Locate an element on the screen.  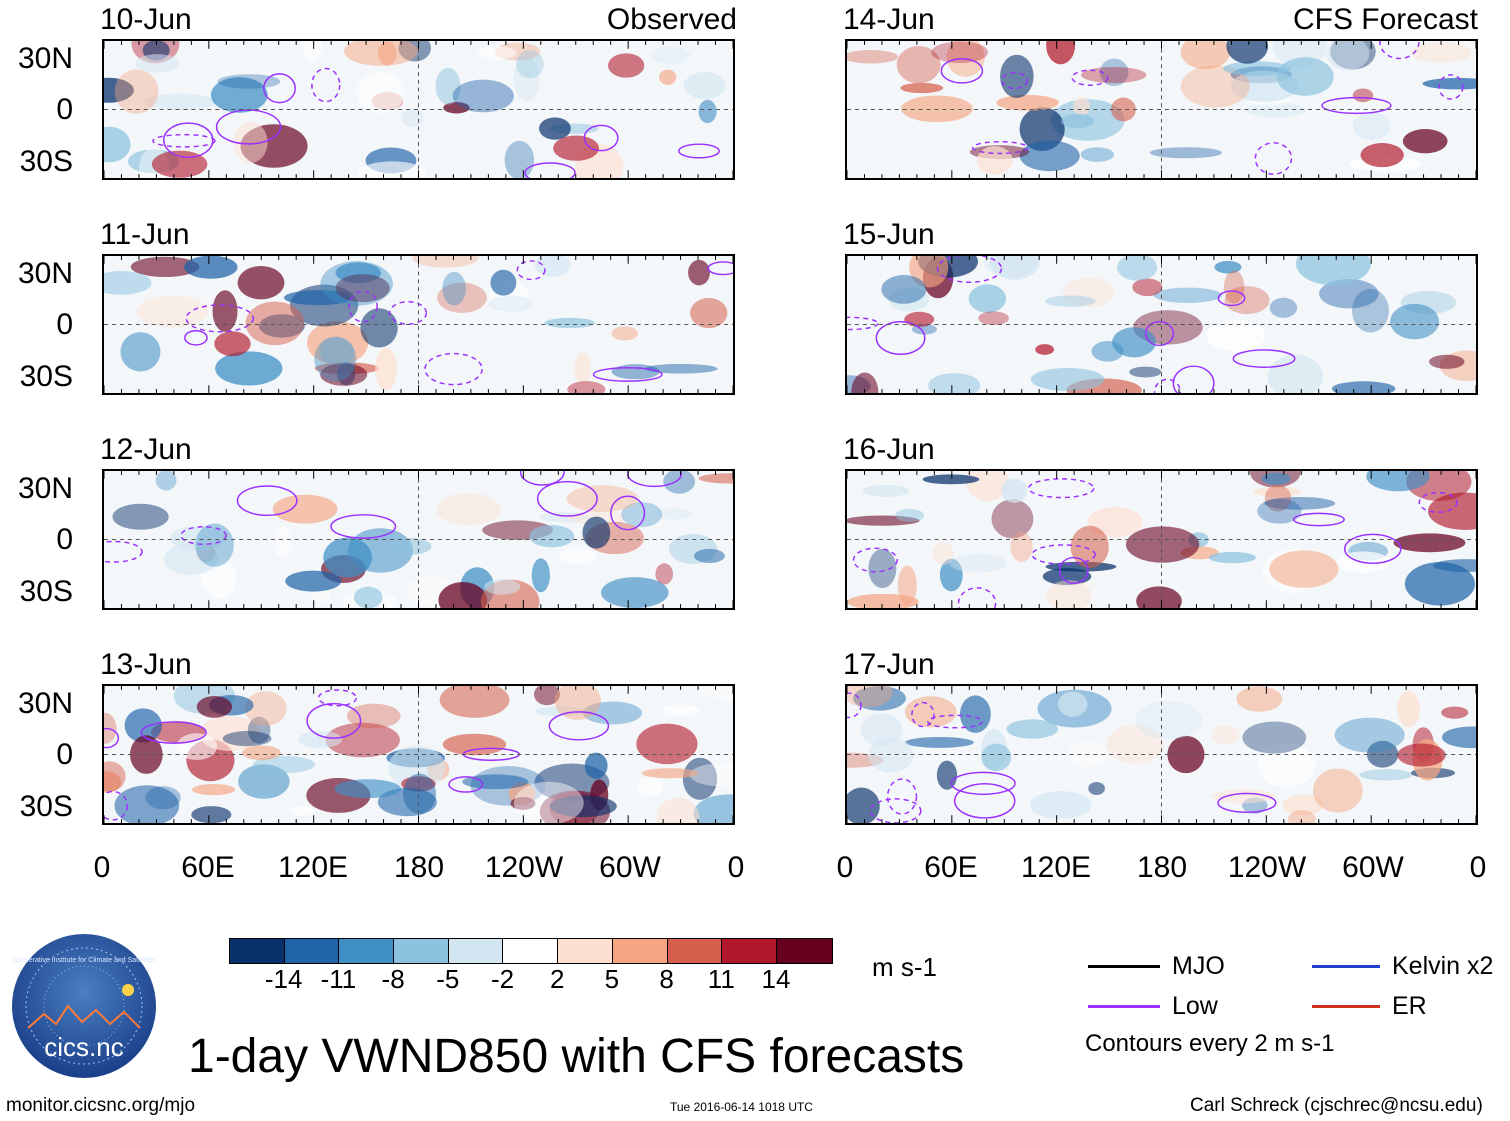
colorbar-tick-label: 2 is located at coordinates (557, 979).